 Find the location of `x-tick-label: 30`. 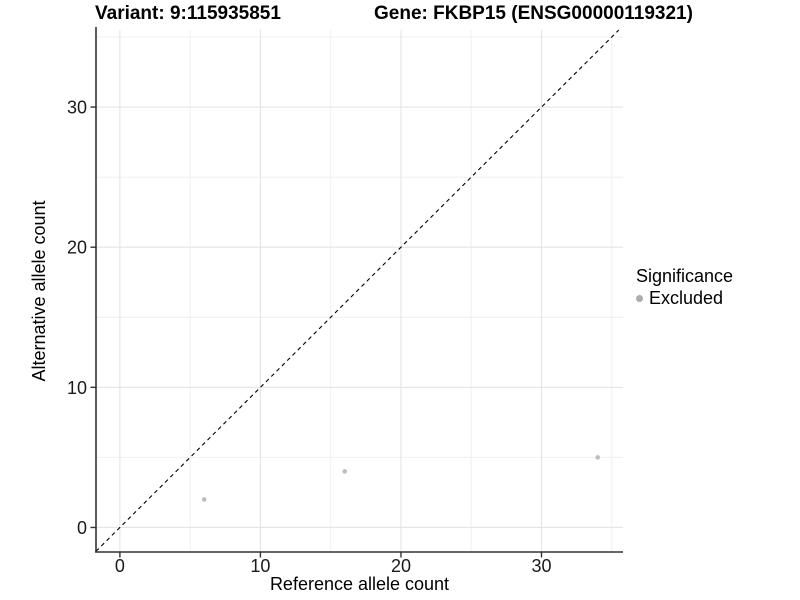

x-tick-label: 30 is located at coordinates (541, 566).